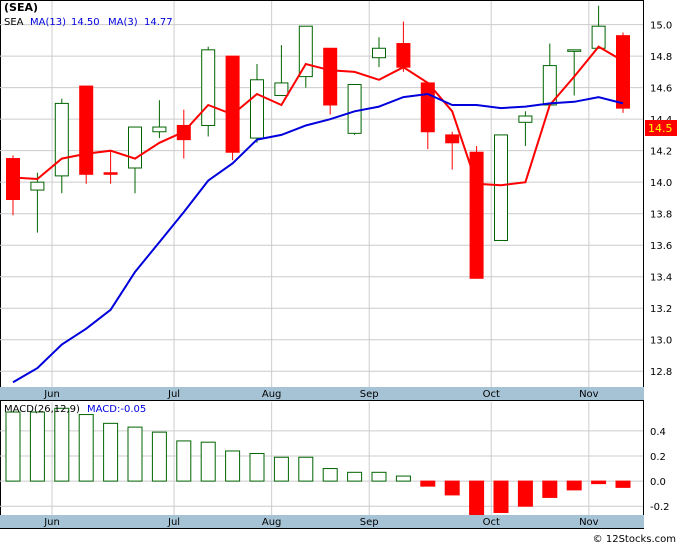 Image resolution: width=680 pixels, height=546 pixels. I want to click on macd-date-label: Sep, so click(369, 522).